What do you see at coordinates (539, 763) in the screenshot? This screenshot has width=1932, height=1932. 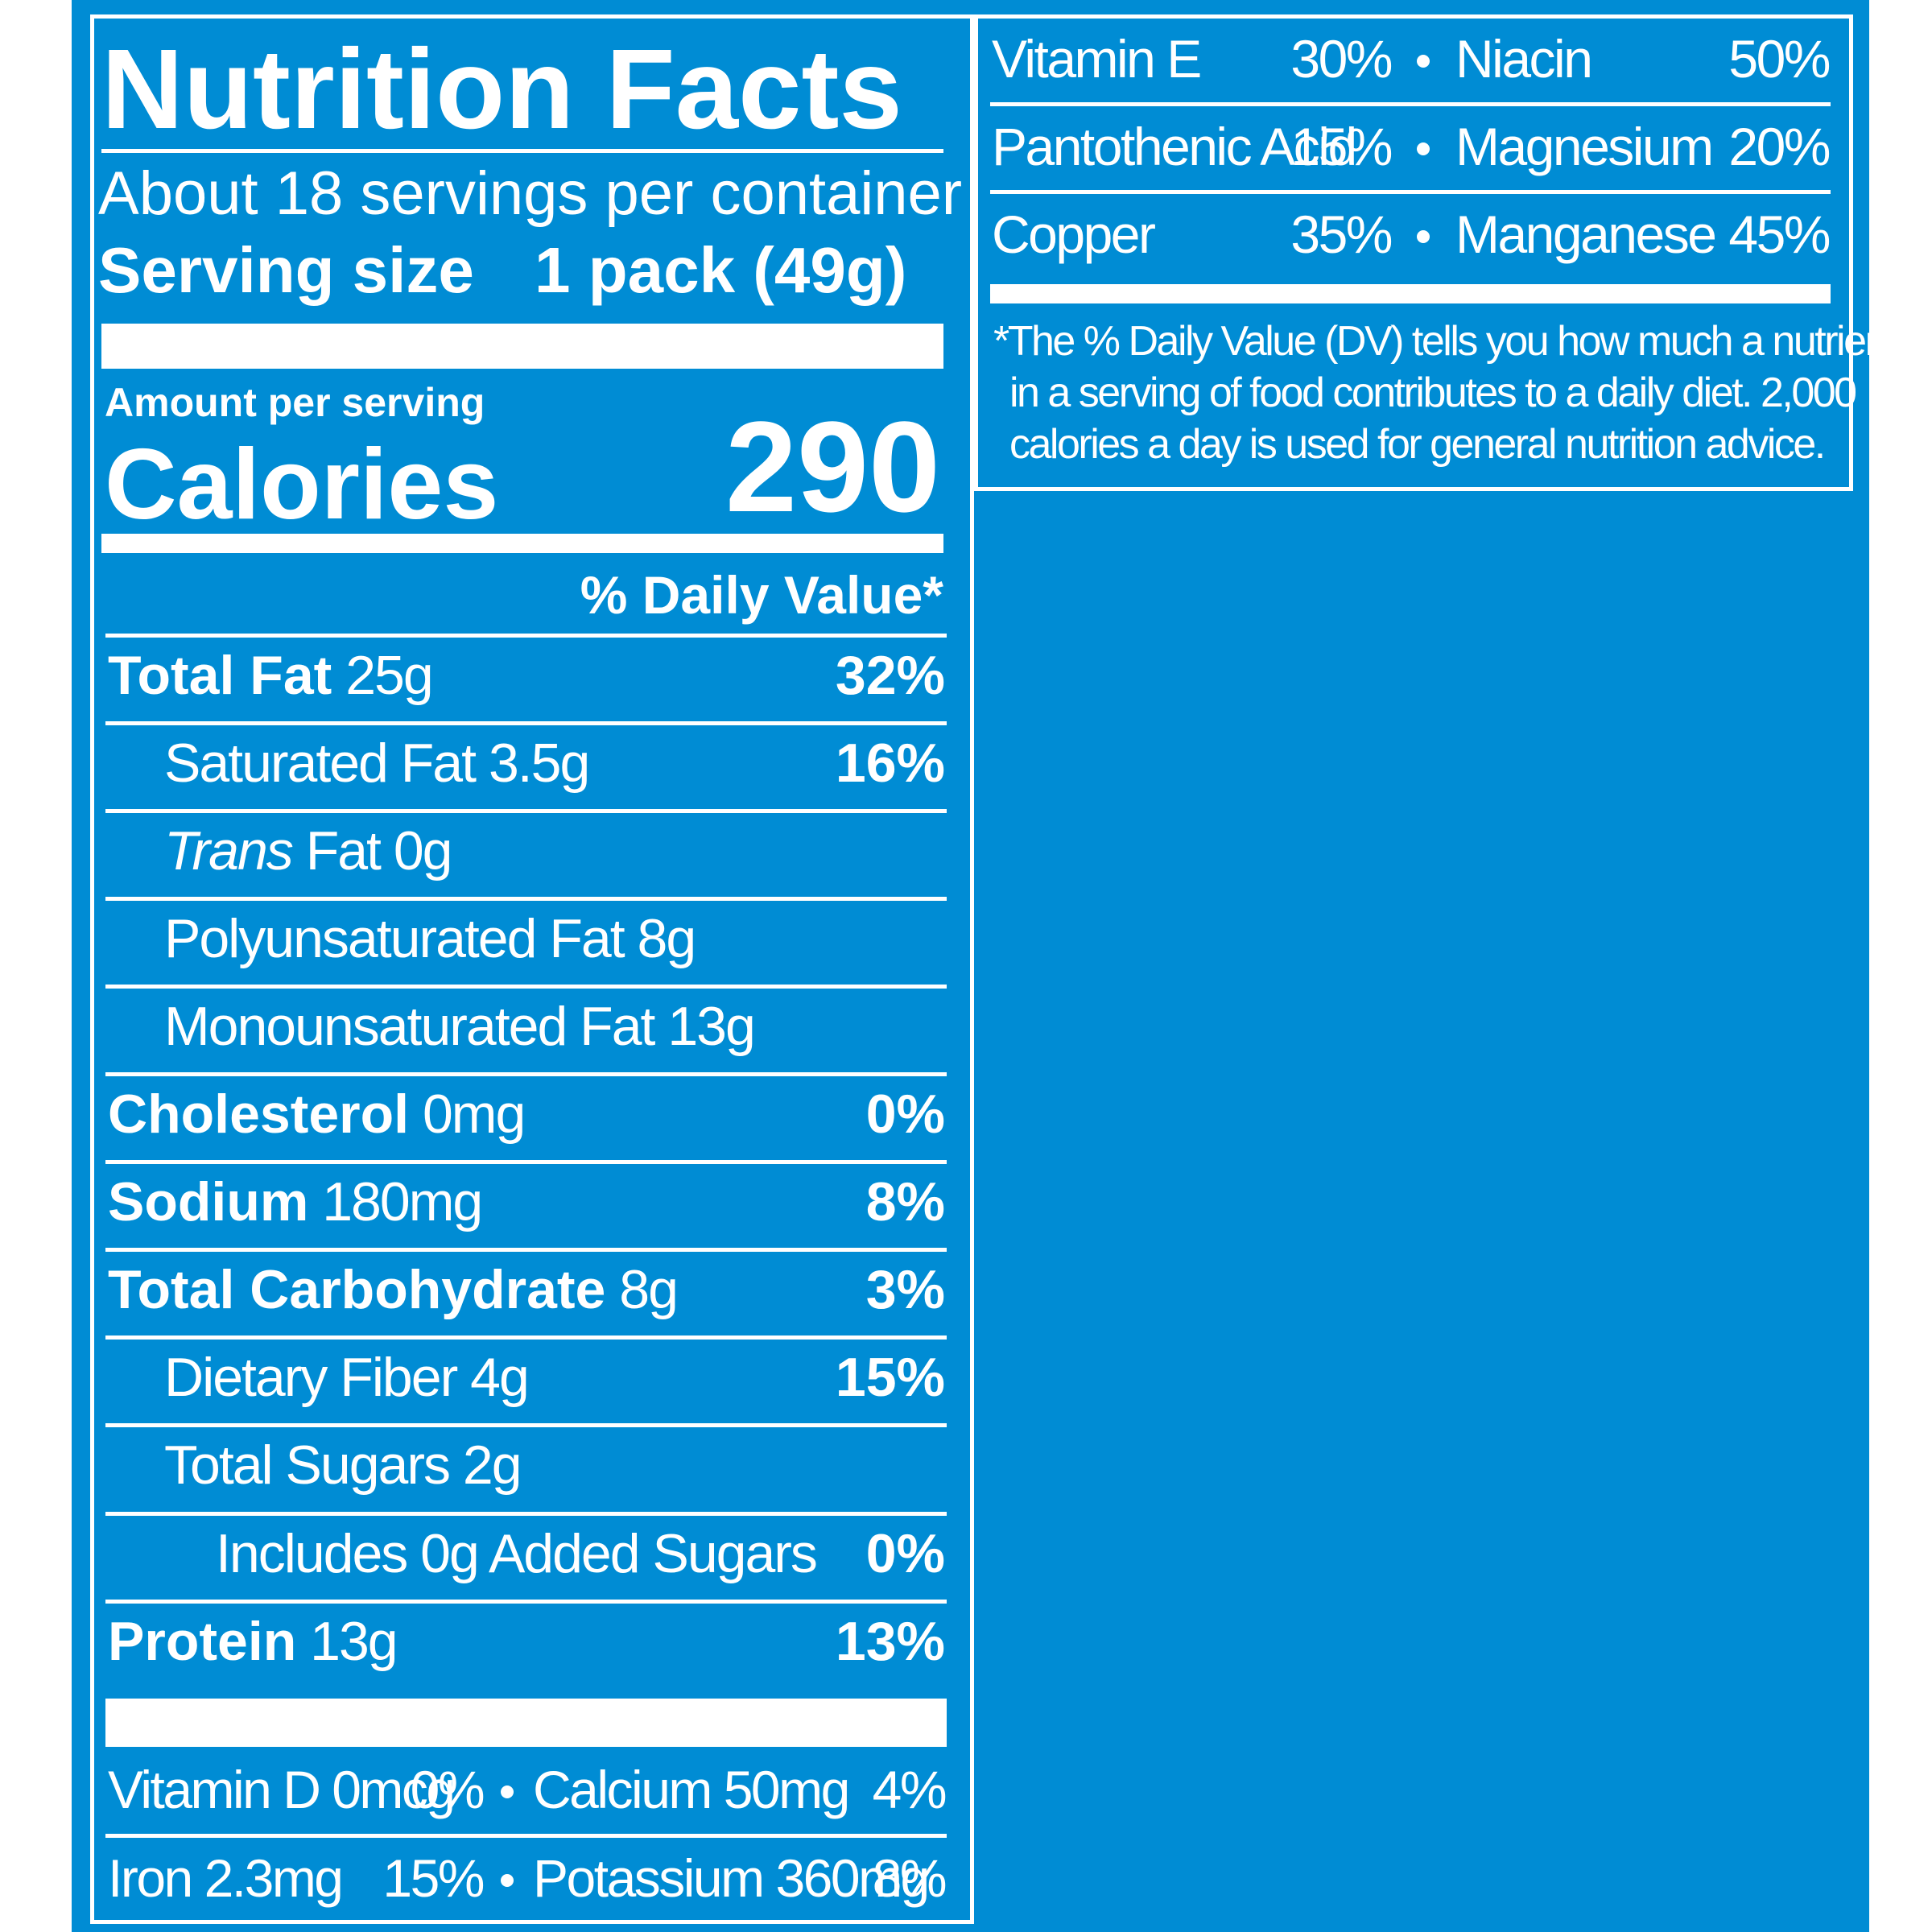 I see `nutrient-amount: 3.5g` at bounding box center [539, 763].